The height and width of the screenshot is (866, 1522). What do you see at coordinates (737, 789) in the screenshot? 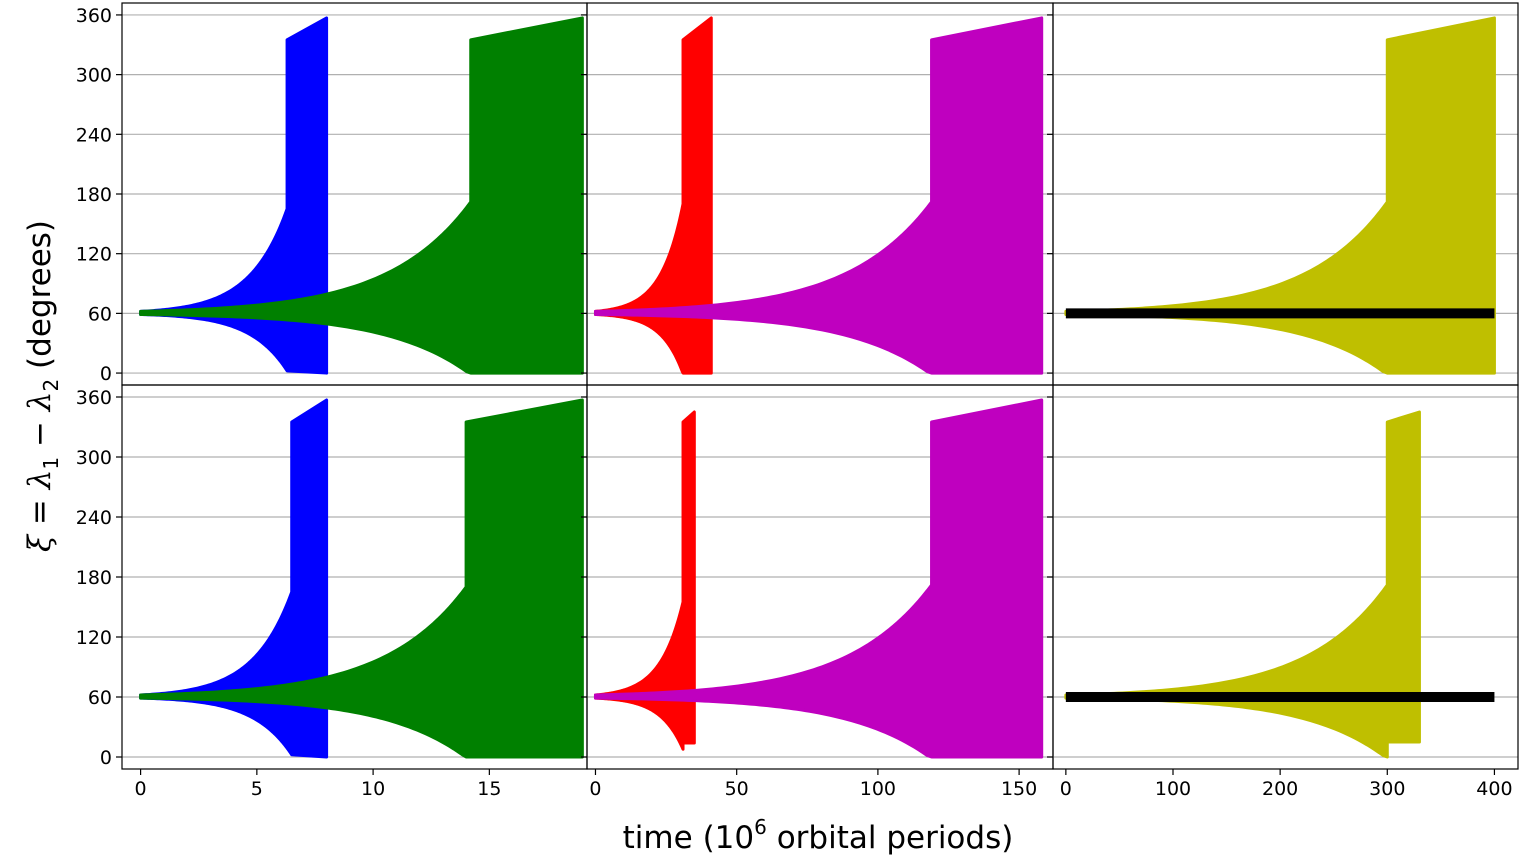
I see `x-tick-label: 50` at bounding box center [737, 789].